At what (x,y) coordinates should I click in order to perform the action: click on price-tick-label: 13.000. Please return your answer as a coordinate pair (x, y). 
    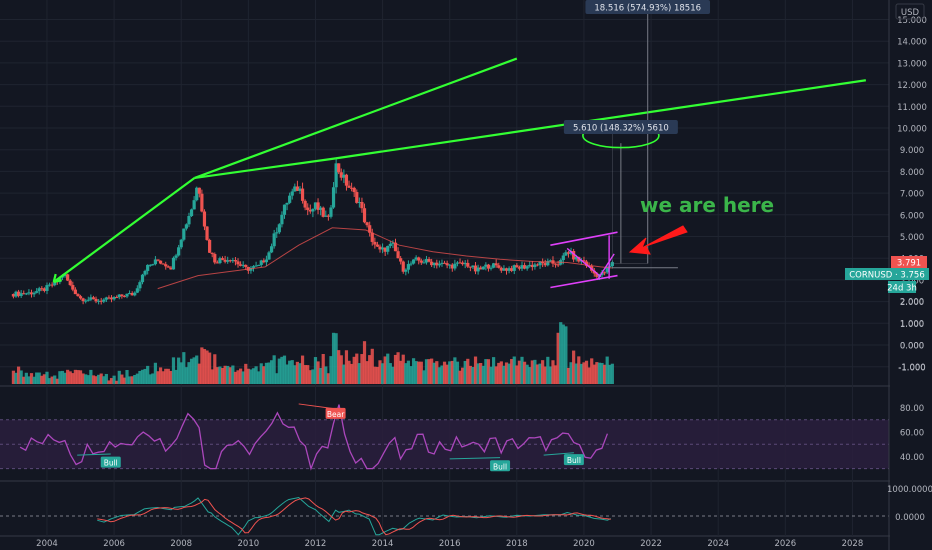
    Looking at the image, I should click on (912, 64).